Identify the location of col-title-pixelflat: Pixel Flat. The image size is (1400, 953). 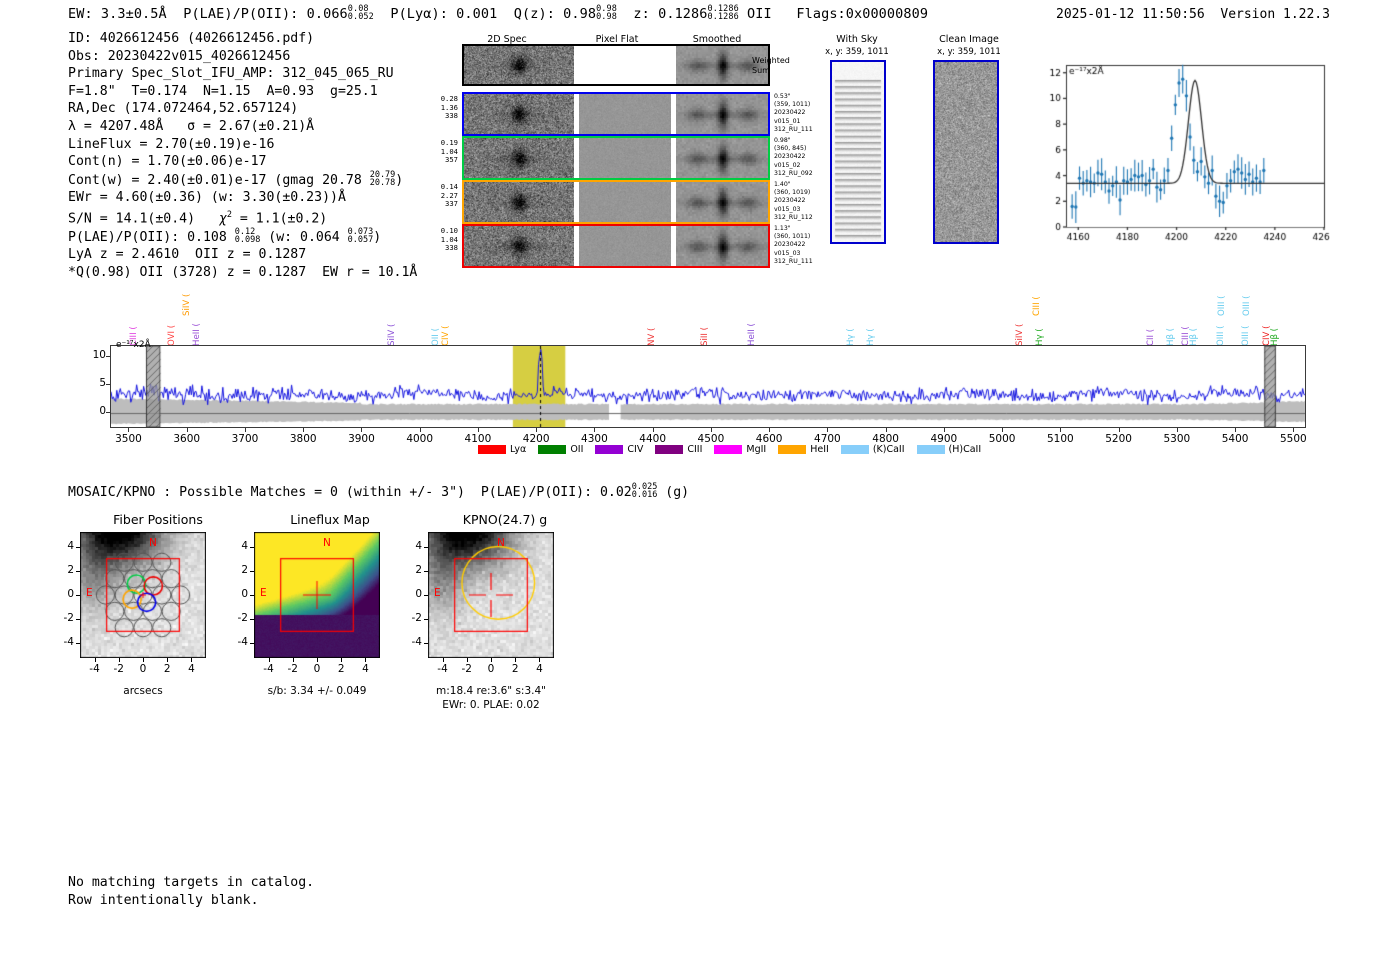
(617, 39).